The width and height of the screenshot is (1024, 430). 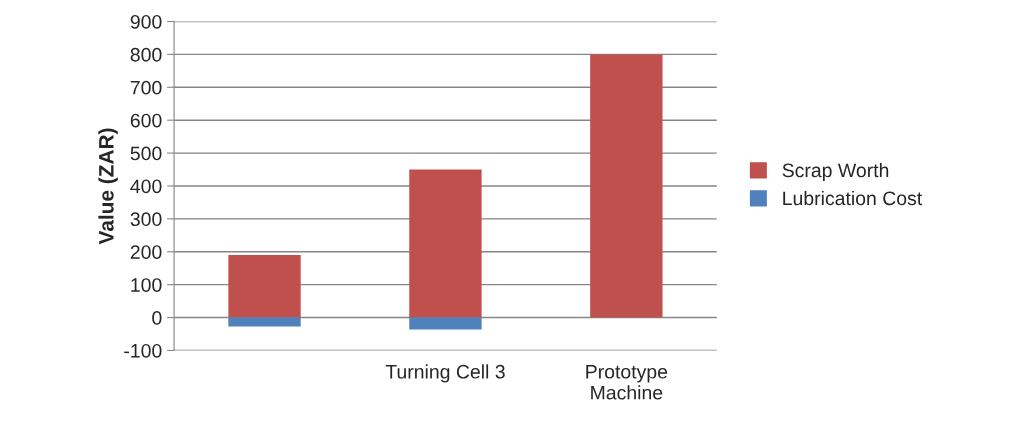 What do you see at coordinates (146, 21) in the screenshot?
I see `y-tick-label: 900` at bounding box center [146, 21].